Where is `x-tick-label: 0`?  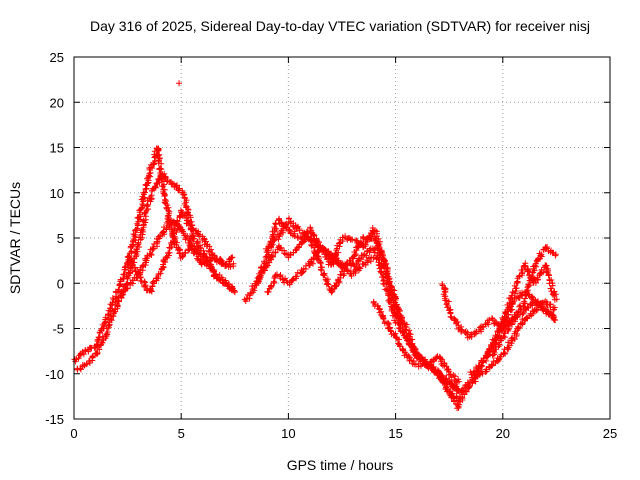
x-tick-label: 0 is located at coordinates (73, 433).